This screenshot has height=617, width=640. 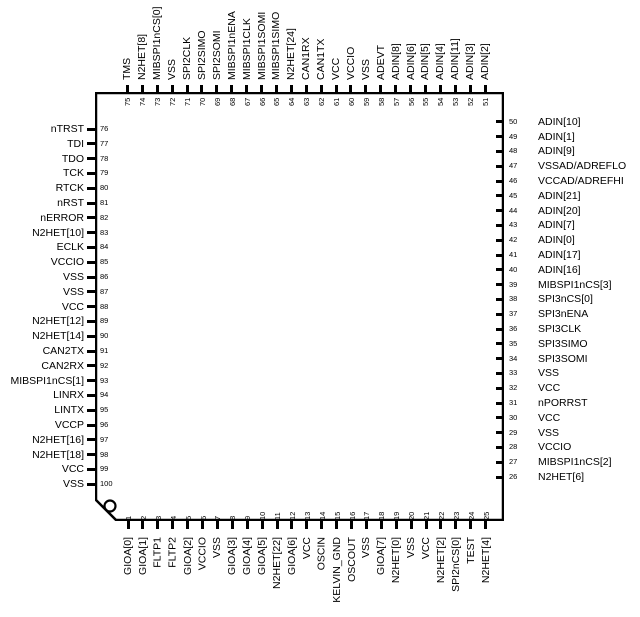 What do you see at coordinates (513, 121) in the screenshot?
I see `pin-number: 50` at bounding box center [513, 121].